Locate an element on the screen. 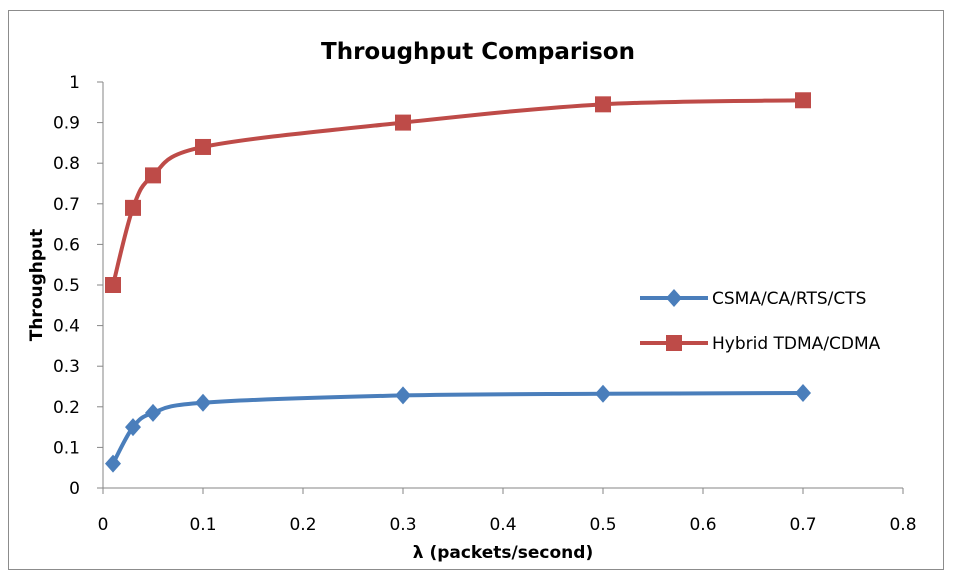 The image size is (956, 586). x-tick-label: 0.6 is located at coordinates (702, 525).